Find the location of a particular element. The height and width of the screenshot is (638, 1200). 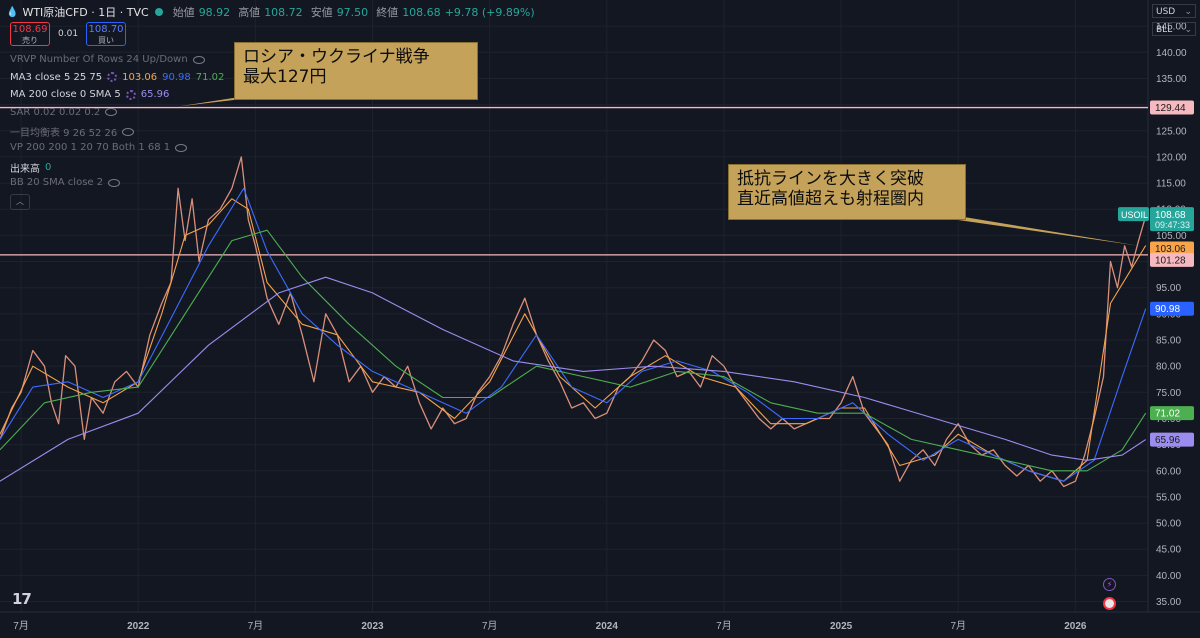

indicator-row: 一目均衡表 9 26 52 26 is located at coordinates (72, 132).